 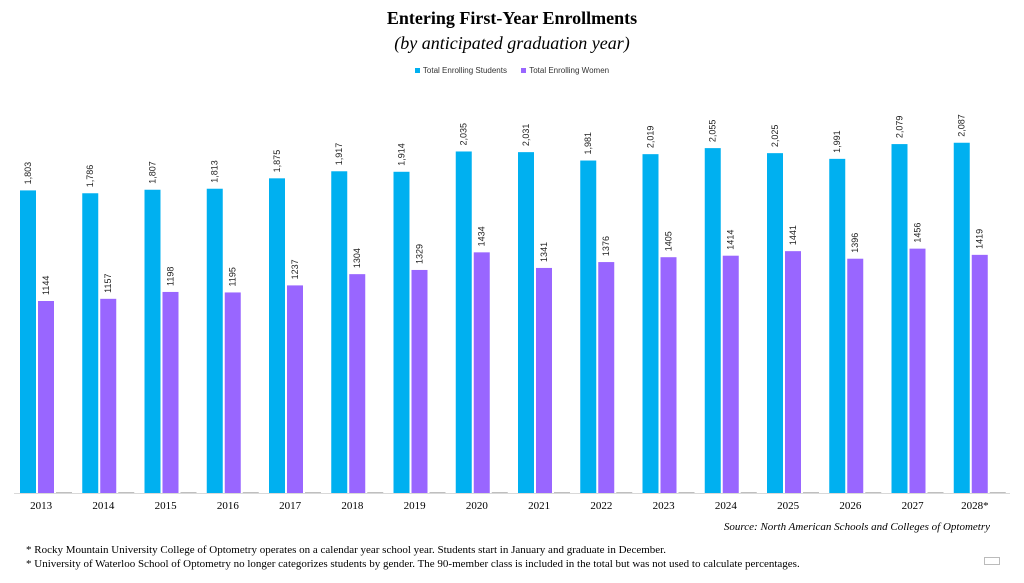 What do you see at coordinates (650, 324) in the screenshot?
I see `bar-total-students-2023` at bounding box center [650, 324].